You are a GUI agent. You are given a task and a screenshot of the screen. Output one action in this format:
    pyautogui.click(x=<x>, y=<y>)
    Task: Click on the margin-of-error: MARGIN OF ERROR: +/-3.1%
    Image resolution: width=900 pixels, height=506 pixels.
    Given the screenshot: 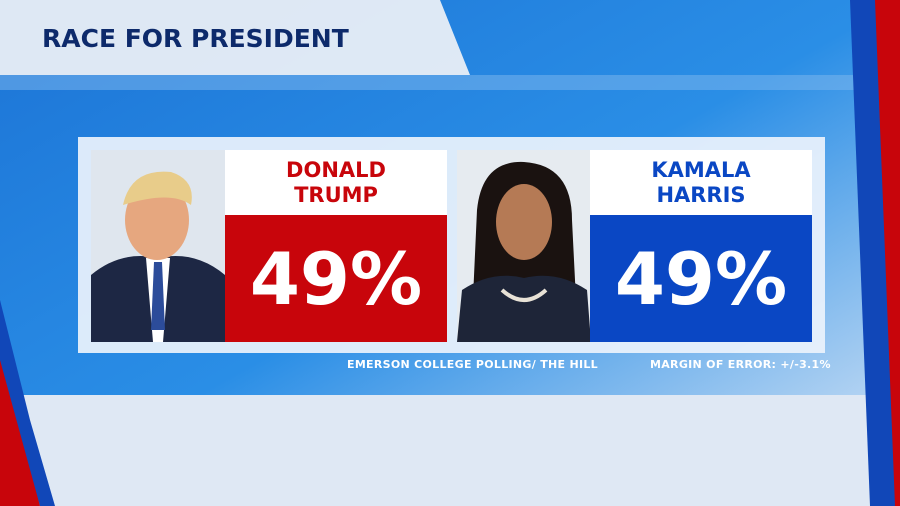 What is the action you would take?
    pyautogui.click(x=740, y=364)
    